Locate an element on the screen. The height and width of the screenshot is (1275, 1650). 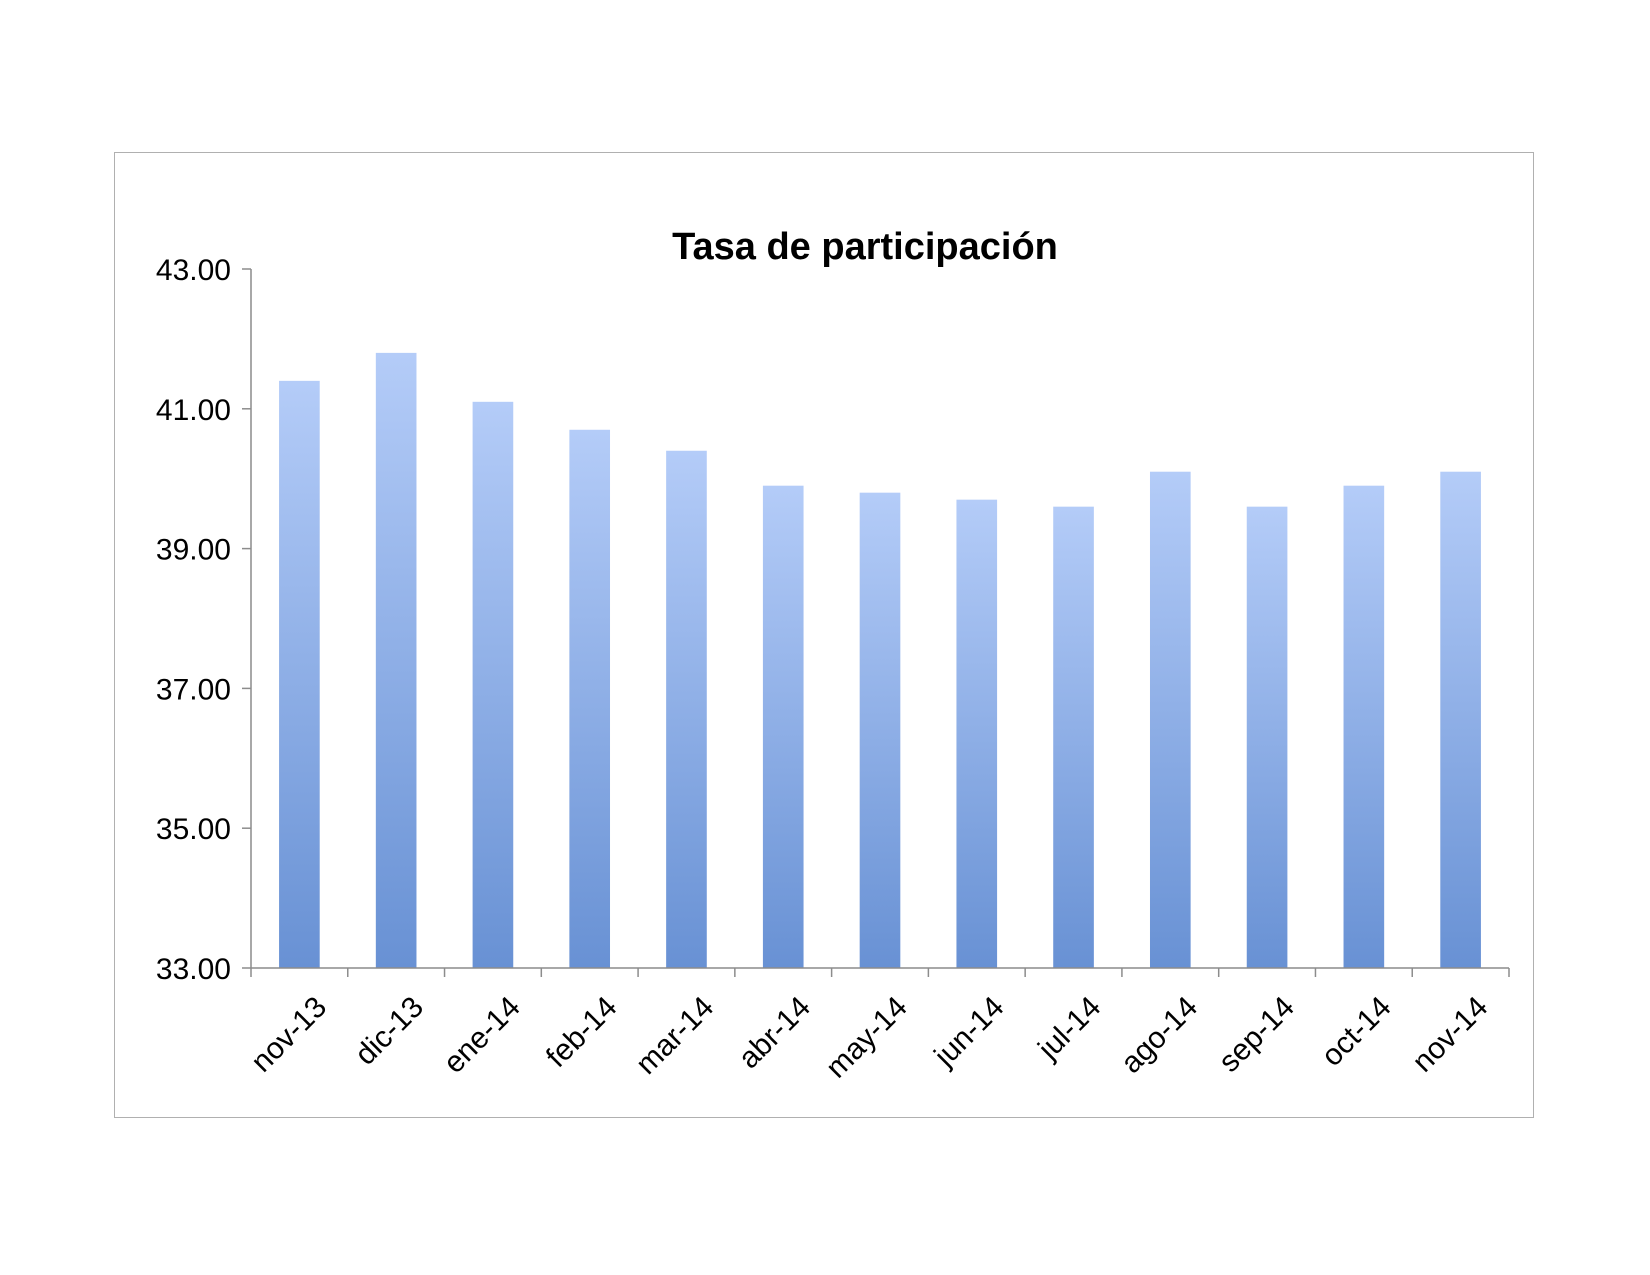
x-tick-label: mar-14 is located at coordinates (675, 1035).